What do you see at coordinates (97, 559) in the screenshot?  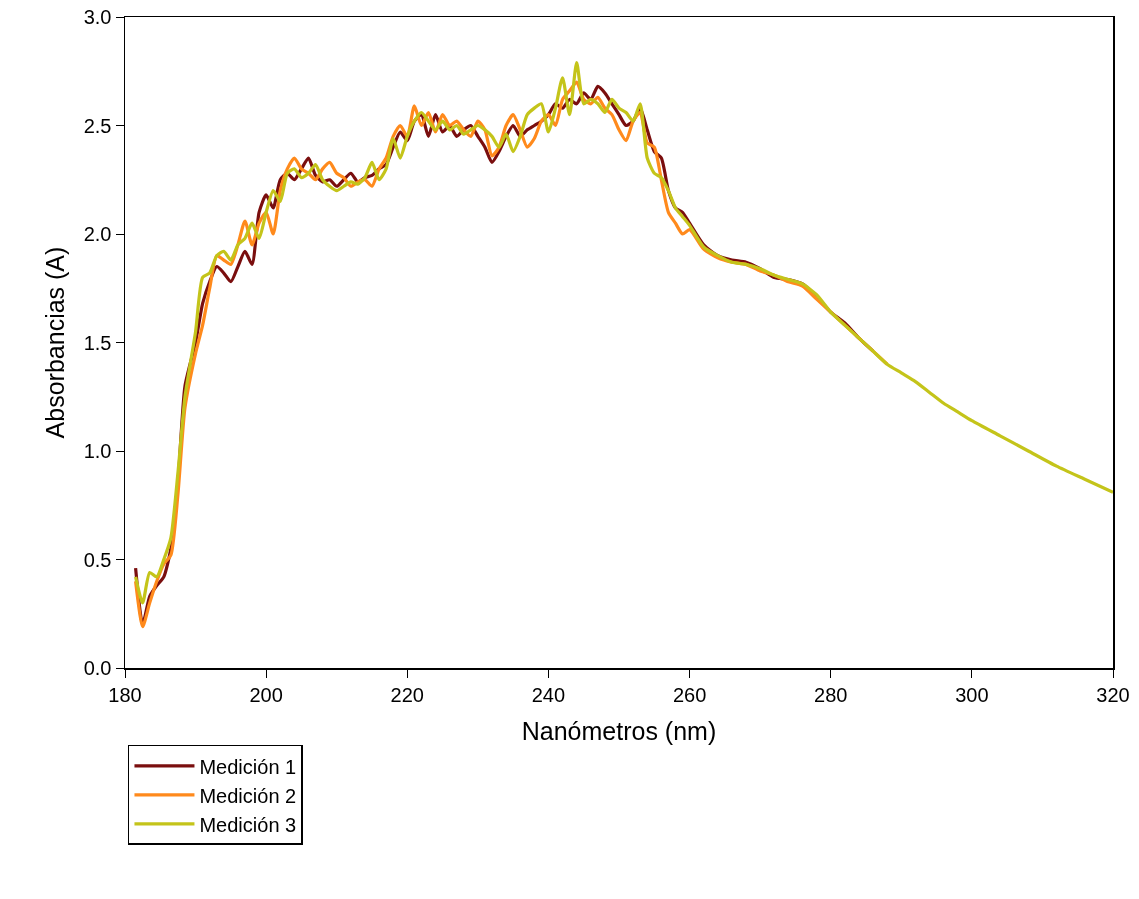 I see `y-tick-label: 0.5` at bounding box center [97, 559].